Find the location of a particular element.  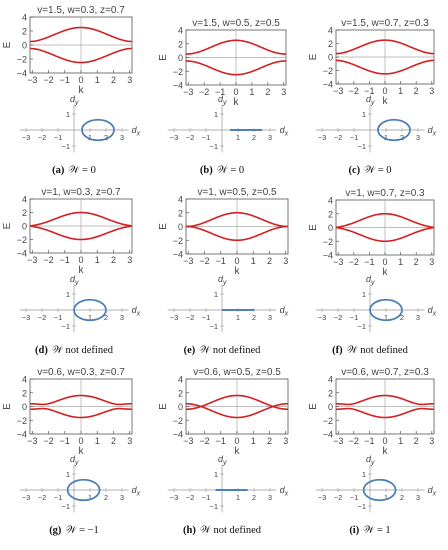

panel-title: v=1.5, w=0.5, z=0.5 is located at coordinates (236, 23).